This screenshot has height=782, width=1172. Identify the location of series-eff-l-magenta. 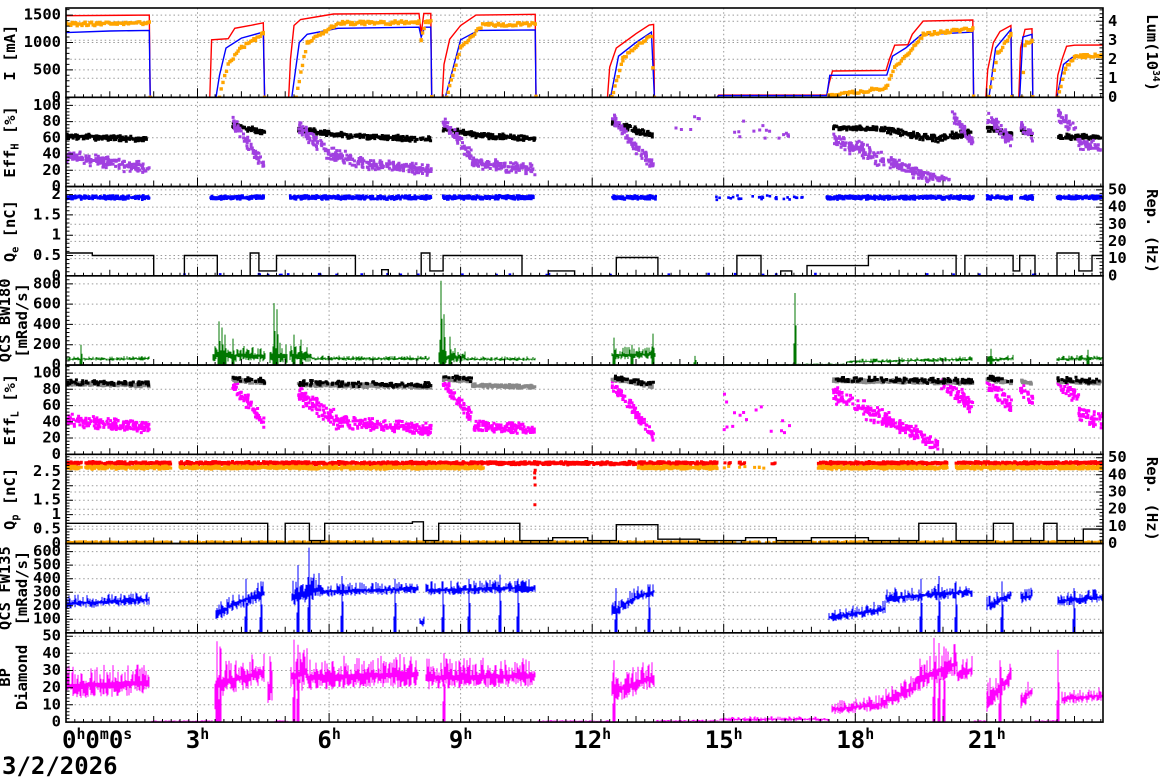
(584, 414).